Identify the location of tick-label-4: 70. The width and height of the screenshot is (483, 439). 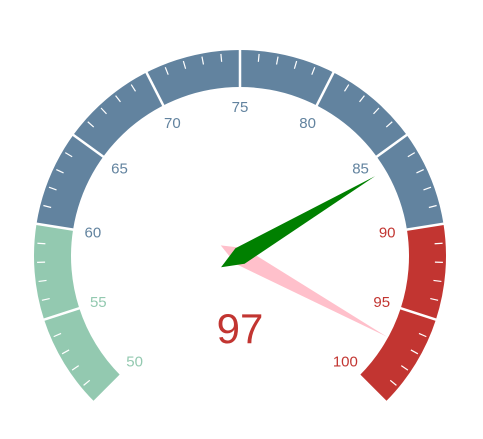
(172, 123).